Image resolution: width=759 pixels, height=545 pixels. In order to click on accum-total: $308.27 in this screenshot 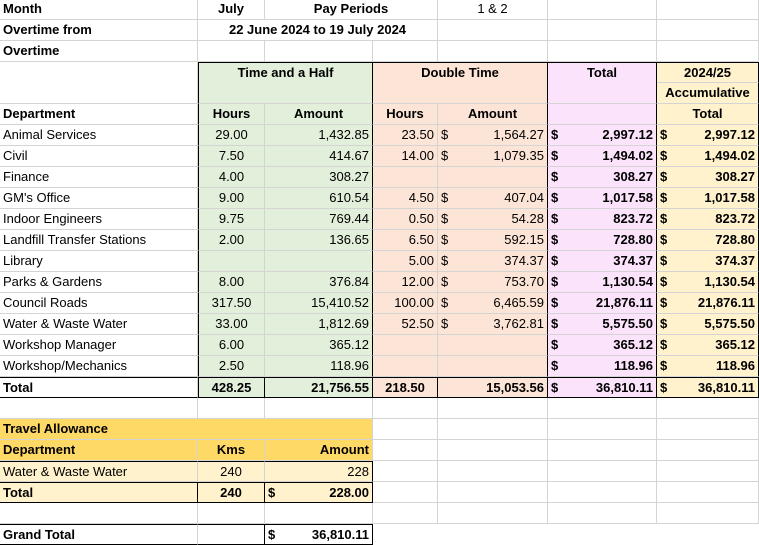, I will do `click(708, 177)`.